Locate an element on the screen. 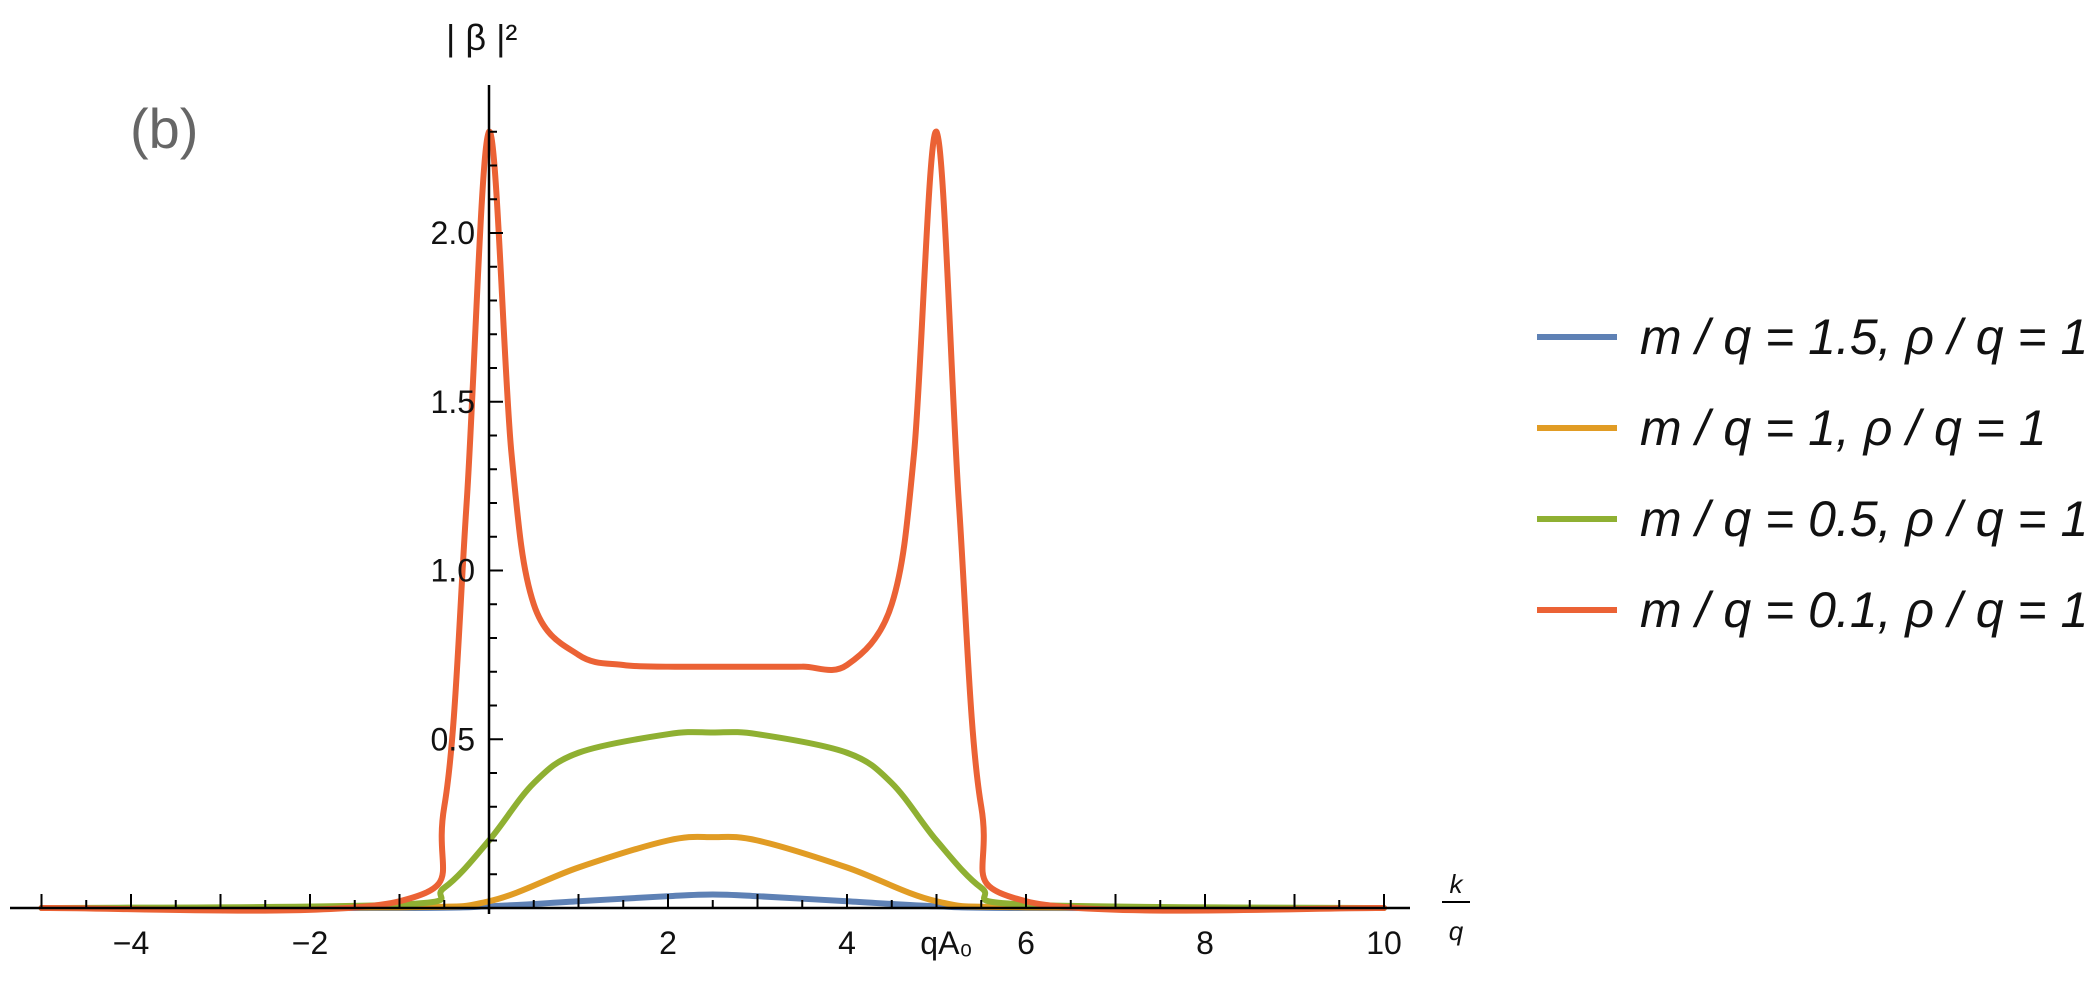  x-tick-label: −2 is located at coordinates (310, 943).